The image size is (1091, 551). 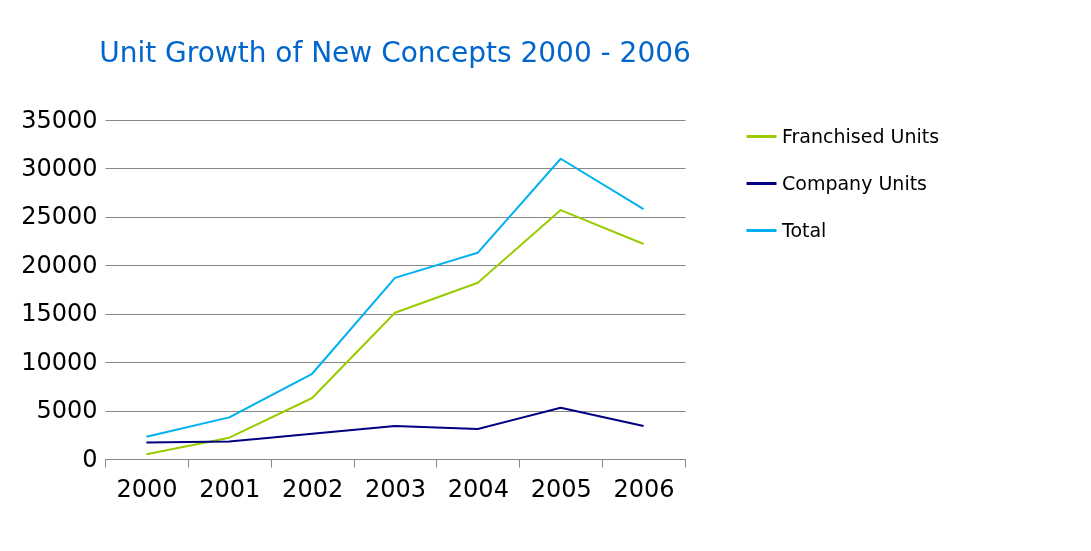 I want to click on x-tick-label: 2002, so click(x=313, y=488).